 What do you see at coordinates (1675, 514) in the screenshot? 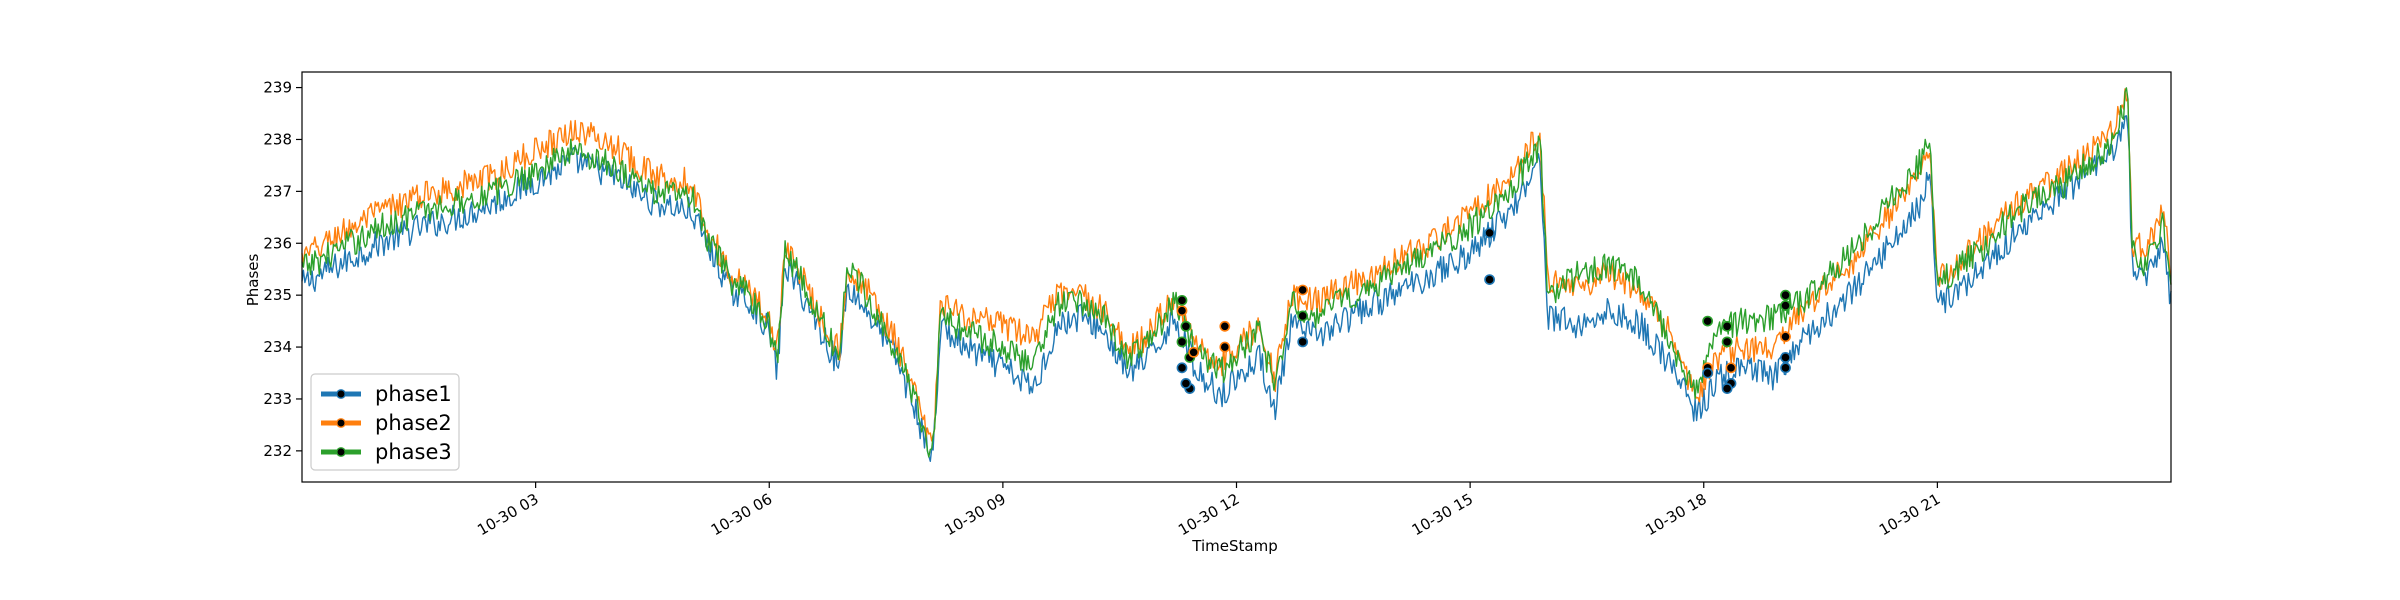
I see `x-tick-label: 10-30 18` at bounding box center [1675, 514].